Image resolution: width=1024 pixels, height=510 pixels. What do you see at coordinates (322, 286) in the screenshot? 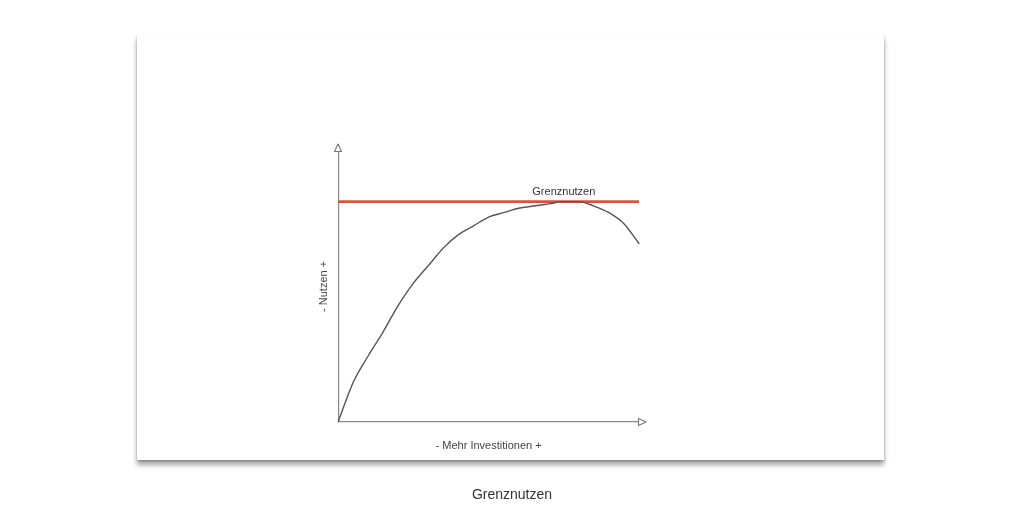
I see `y-axis-title: - Nutzen +` at bounding box center [322, 286].